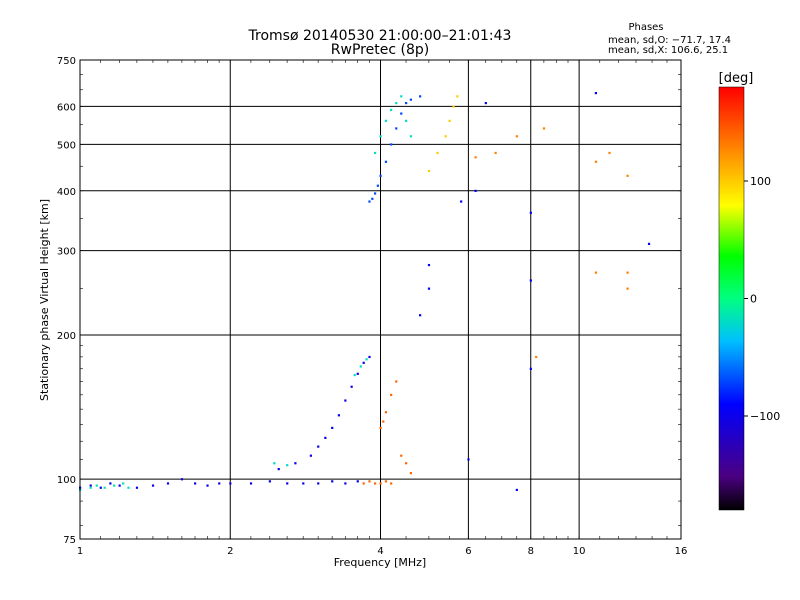 This screenshot has height=600, width=800. What do you see at coordinates (230, 551) in the screenshot?
I see `x-tick-label: 2` at bounding box center [230, 551].